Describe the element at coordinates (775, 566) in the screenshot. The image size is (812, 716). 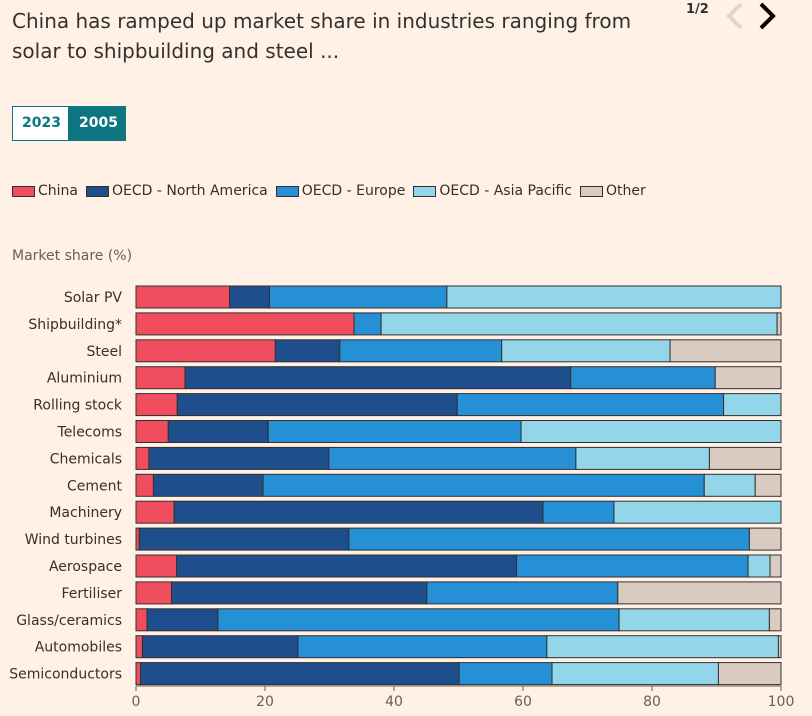
I see `bar-aerospace-other` at that location.